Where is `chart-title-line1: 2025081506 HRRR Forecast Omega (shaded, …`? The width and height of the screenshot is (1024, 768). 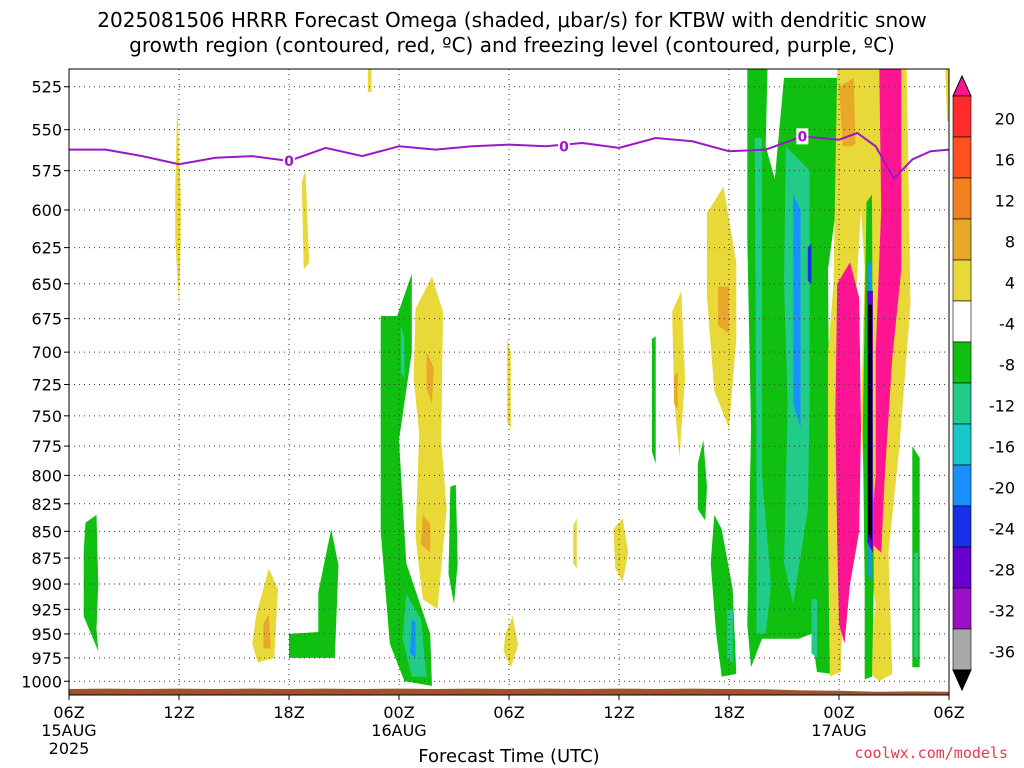 chart-title-line1: 2025081506 HRRR Forecast Omega (shaded, … is located at coordinates (512, 20).